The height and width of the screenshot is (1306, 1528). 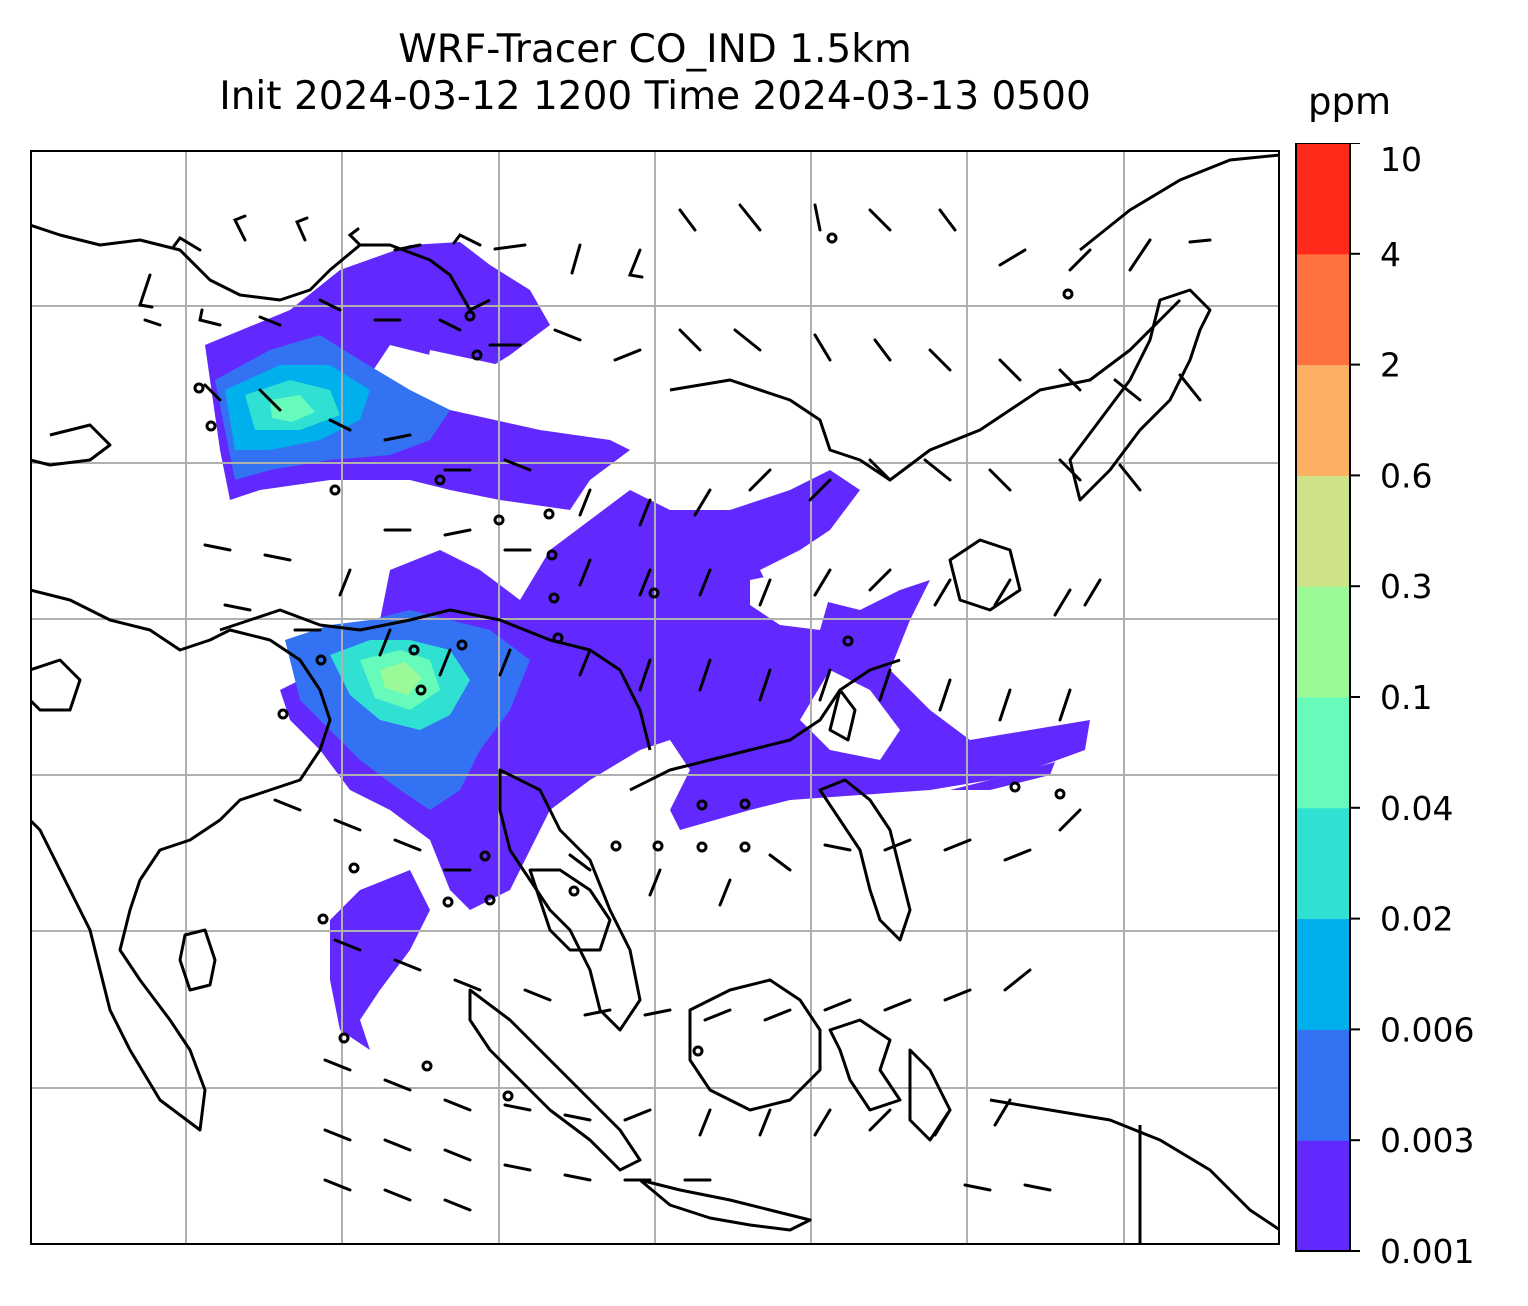 I want to click on colorbar-tick-label: 0.006, so click(x=1427, y=1029).